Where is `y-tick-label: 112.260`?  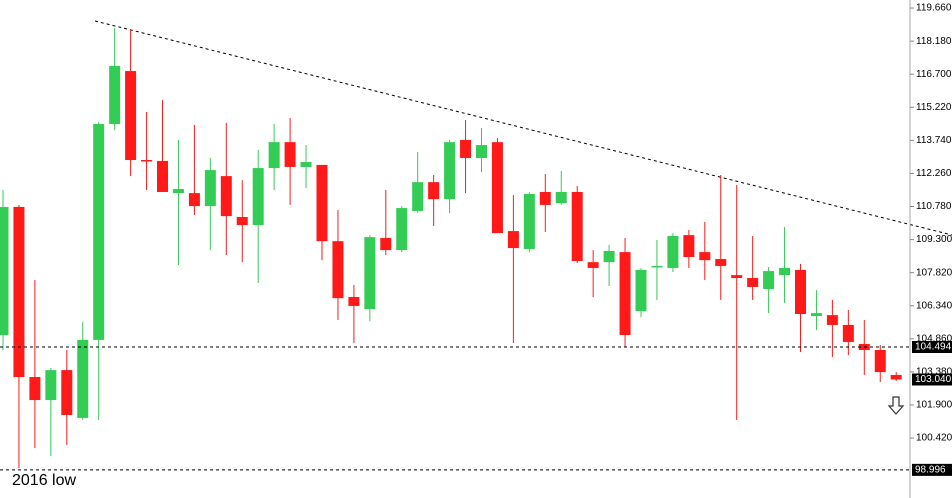
y-tick-label: 112.260 is located at coordinates (934, 173).